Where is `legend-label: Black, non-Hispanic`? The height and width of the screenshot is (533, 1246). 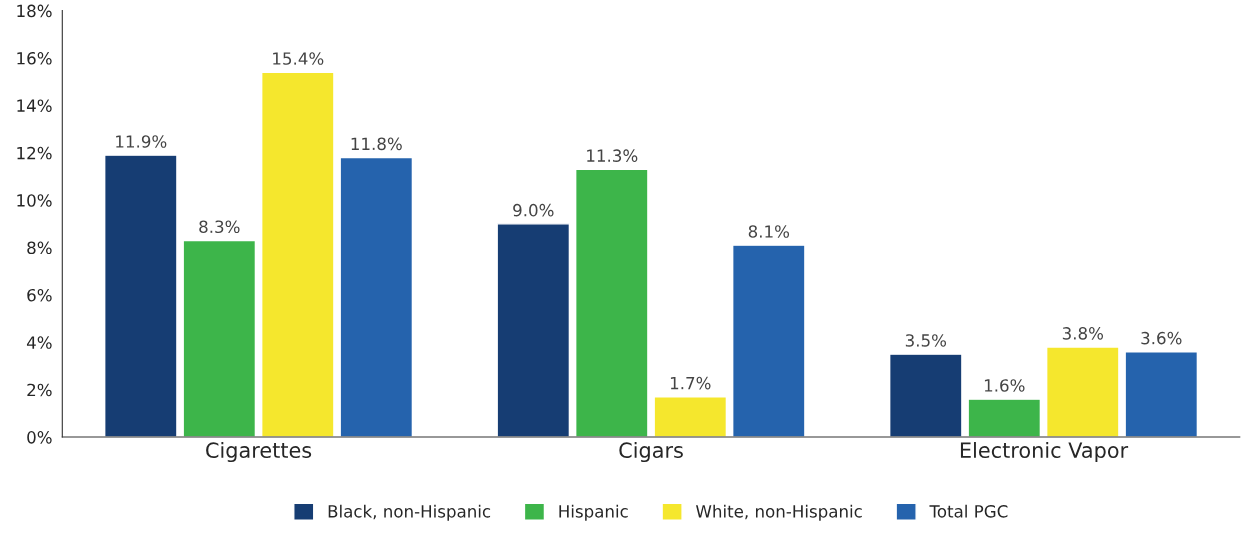
legend-label: Black, non-Hispanic is located at coordinates (409, 512).